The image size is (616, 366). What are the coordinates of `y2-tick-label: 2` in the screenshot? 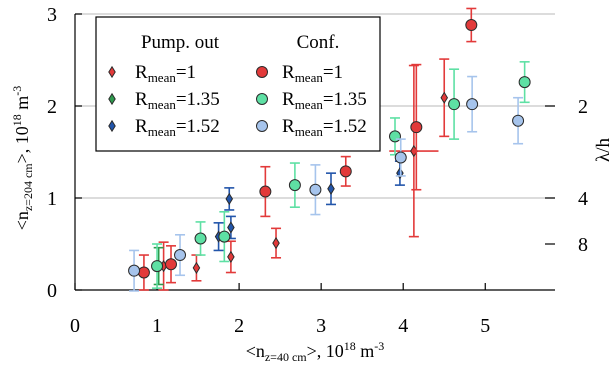 It's located at (583, 107).